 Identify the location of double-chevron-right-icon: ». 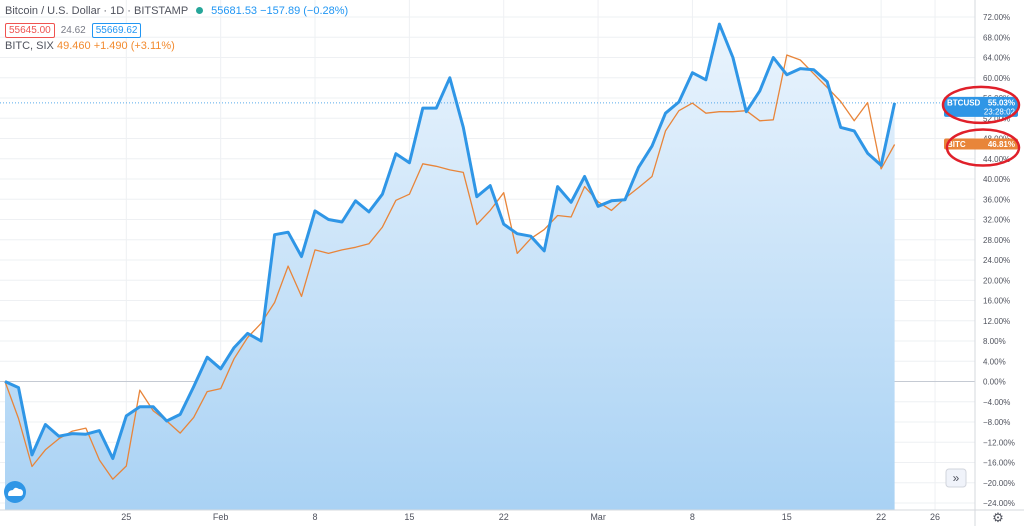
(956, 478).